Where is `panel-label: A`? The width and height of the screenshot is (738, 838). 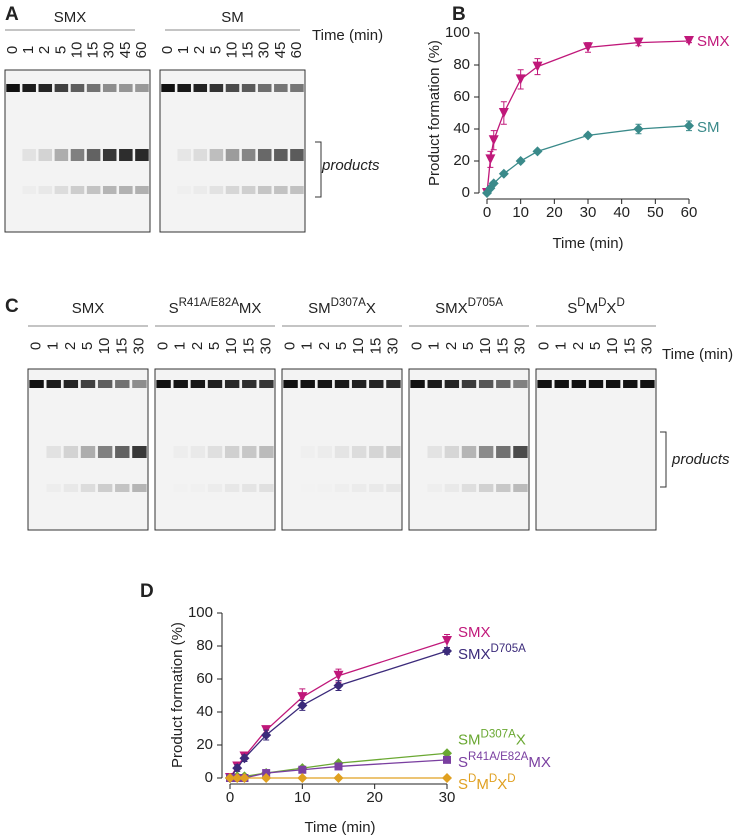 panel-label: A is located at coordinates (12, 14).